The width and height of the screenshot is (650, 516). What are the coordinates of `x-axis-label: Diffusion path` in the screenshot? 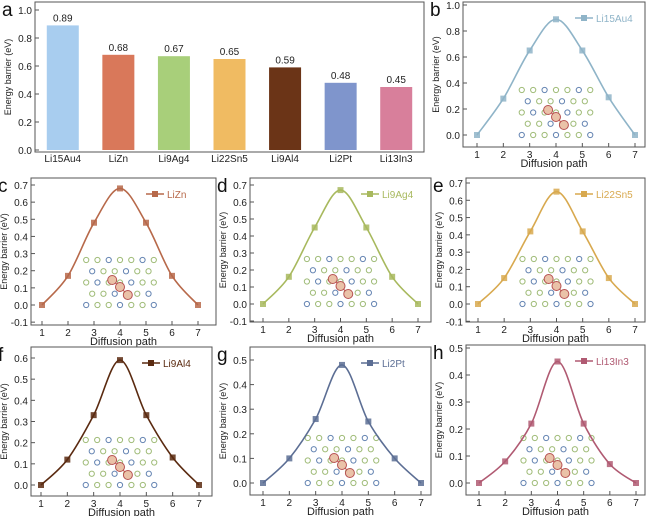 It's located at (123, 342).